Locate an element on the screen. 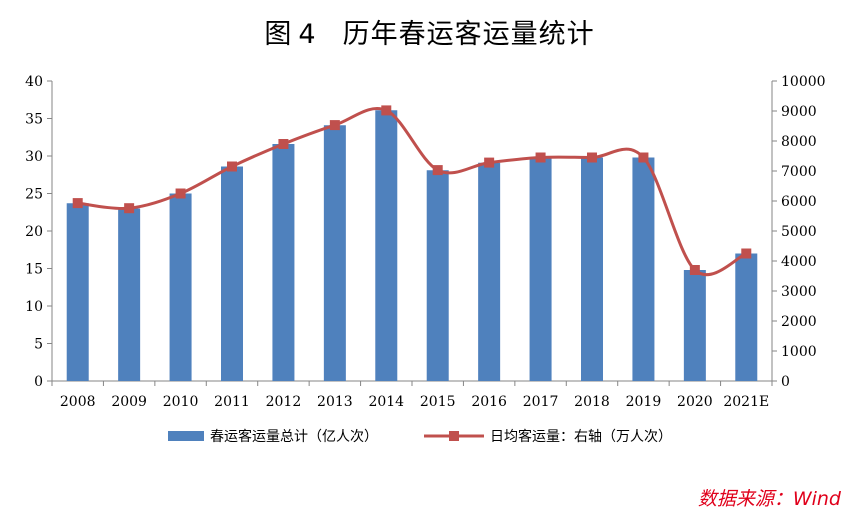 The image size is (859, 523). legend-line-marker is located at coordinates (454, 436).